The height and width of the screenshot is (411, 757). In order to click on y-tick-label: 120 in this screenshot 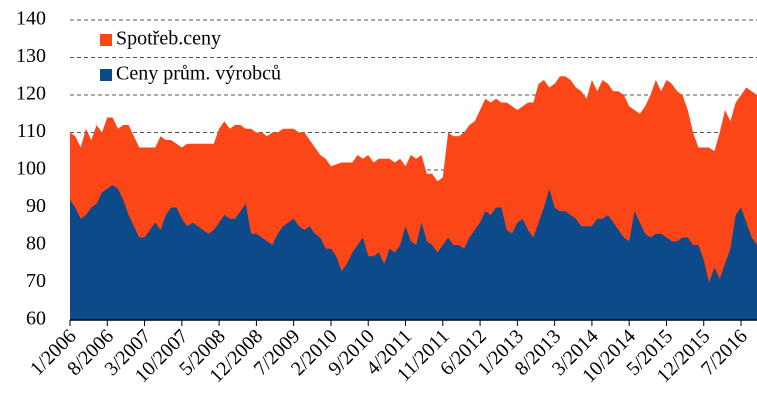, I will do `click(31, 94)`.